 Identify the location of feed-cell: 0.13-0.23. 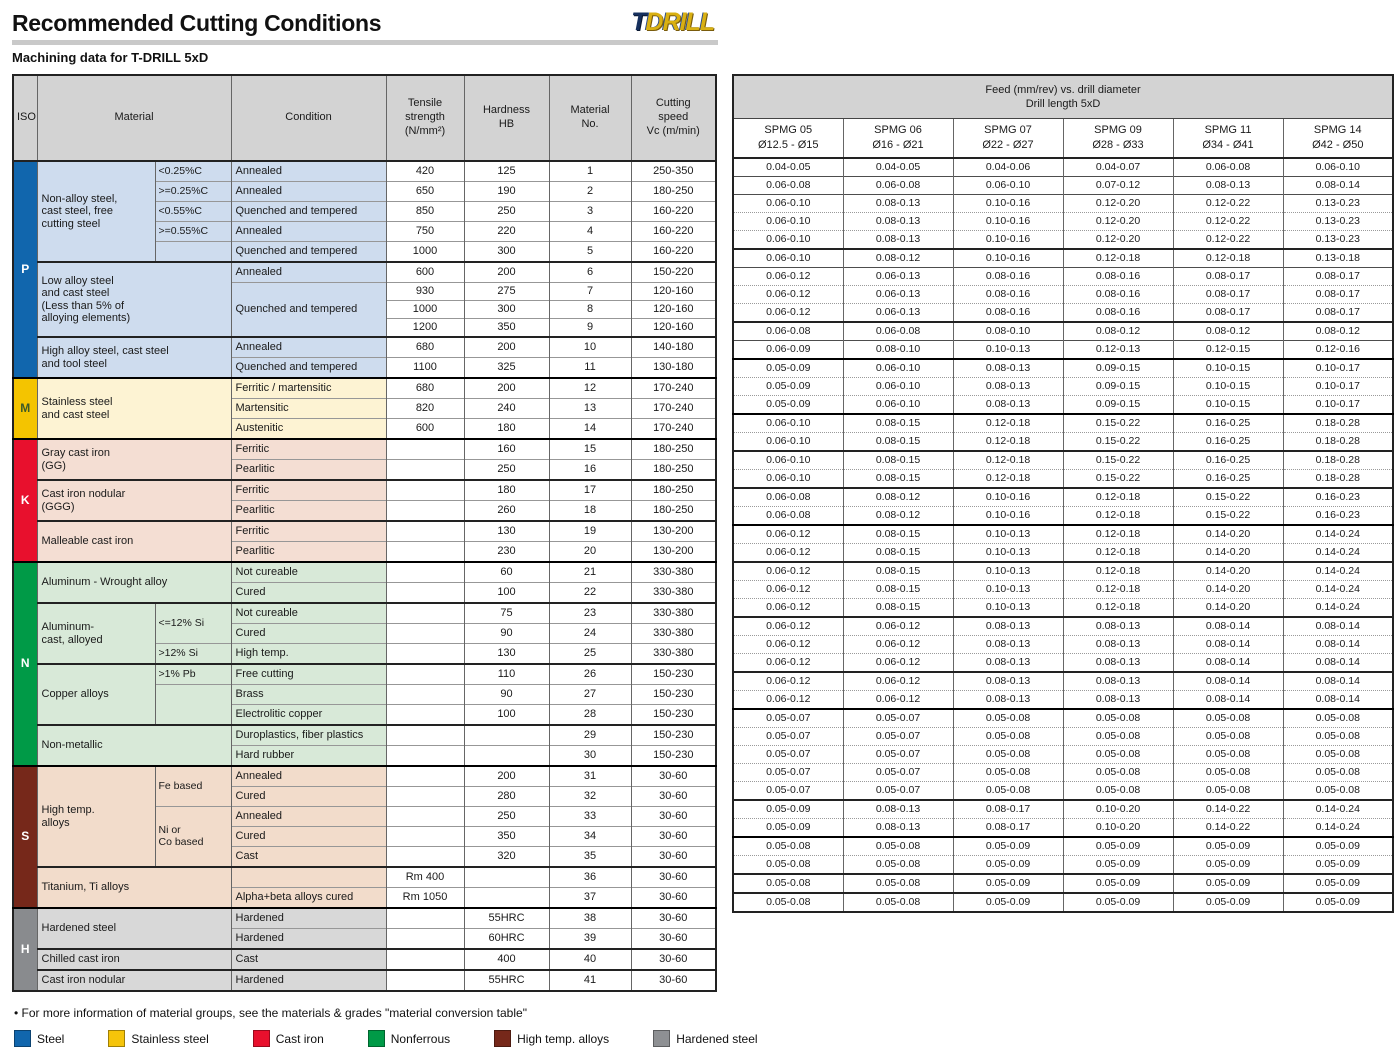
(1338, 203).